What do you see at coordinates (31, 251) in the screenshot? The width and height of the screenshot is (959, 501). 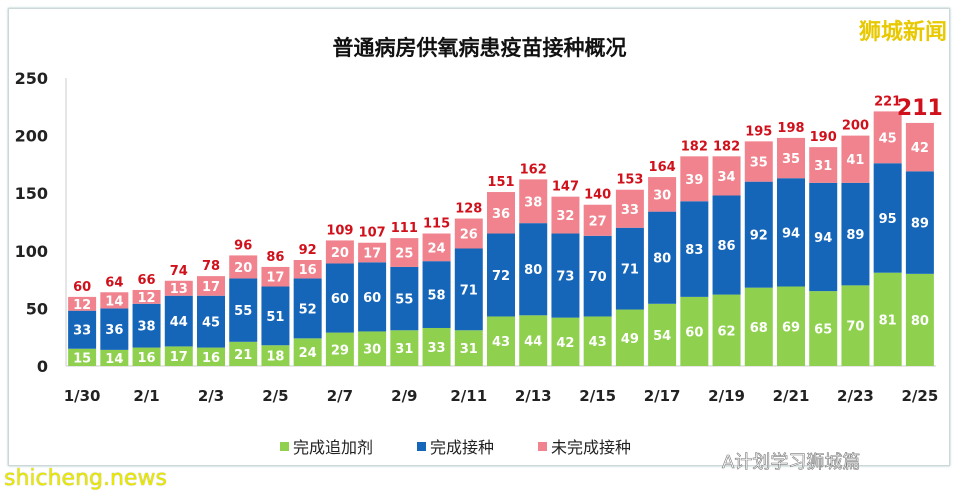 I see `y-tick-label: 100` at bounding box center [31, 251].